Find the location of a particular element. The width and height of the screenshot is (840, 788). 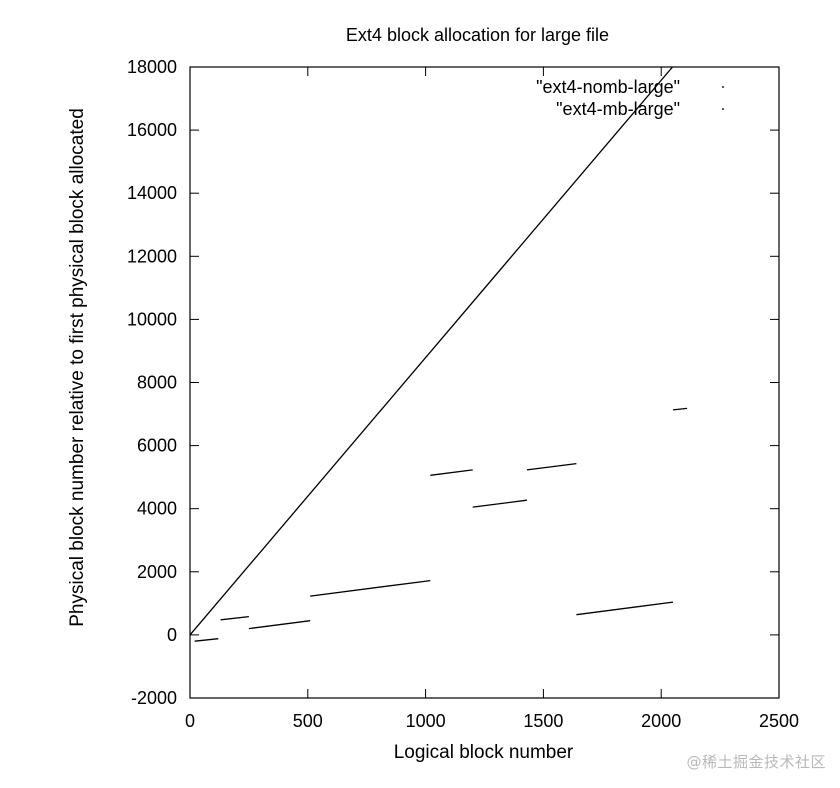

x-tick-label: 500 is located at coordinates (308, 721).